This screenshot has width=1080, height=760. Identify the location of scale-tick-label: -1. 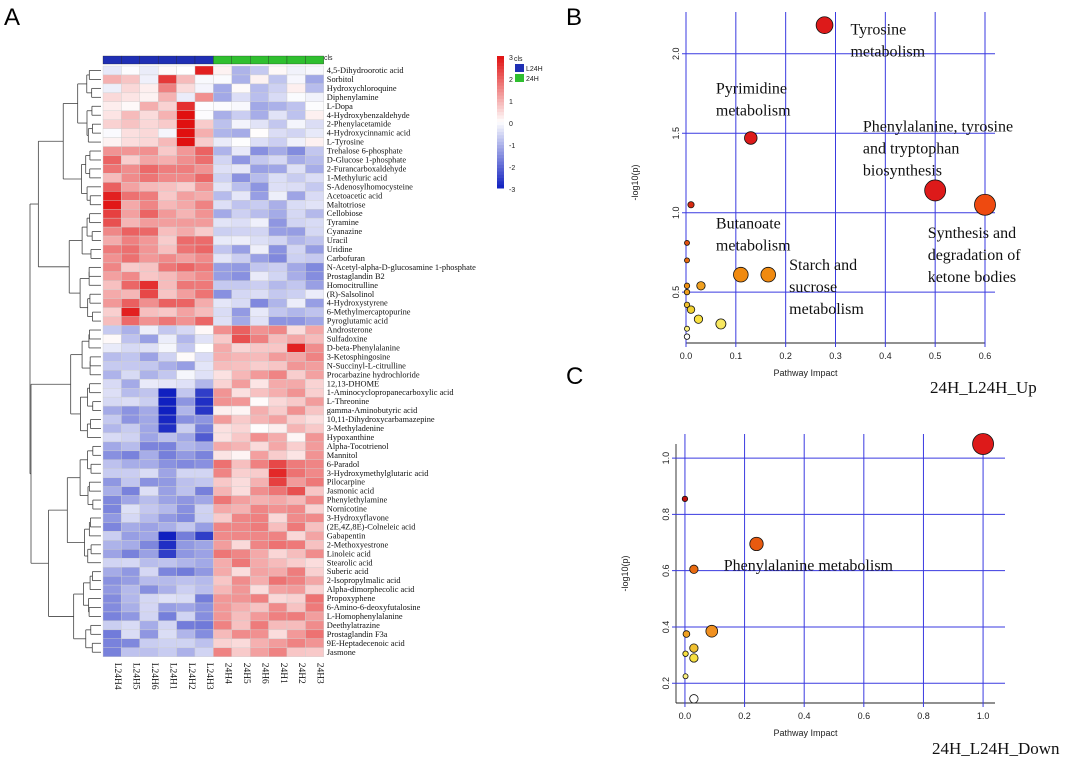
(512, 146).